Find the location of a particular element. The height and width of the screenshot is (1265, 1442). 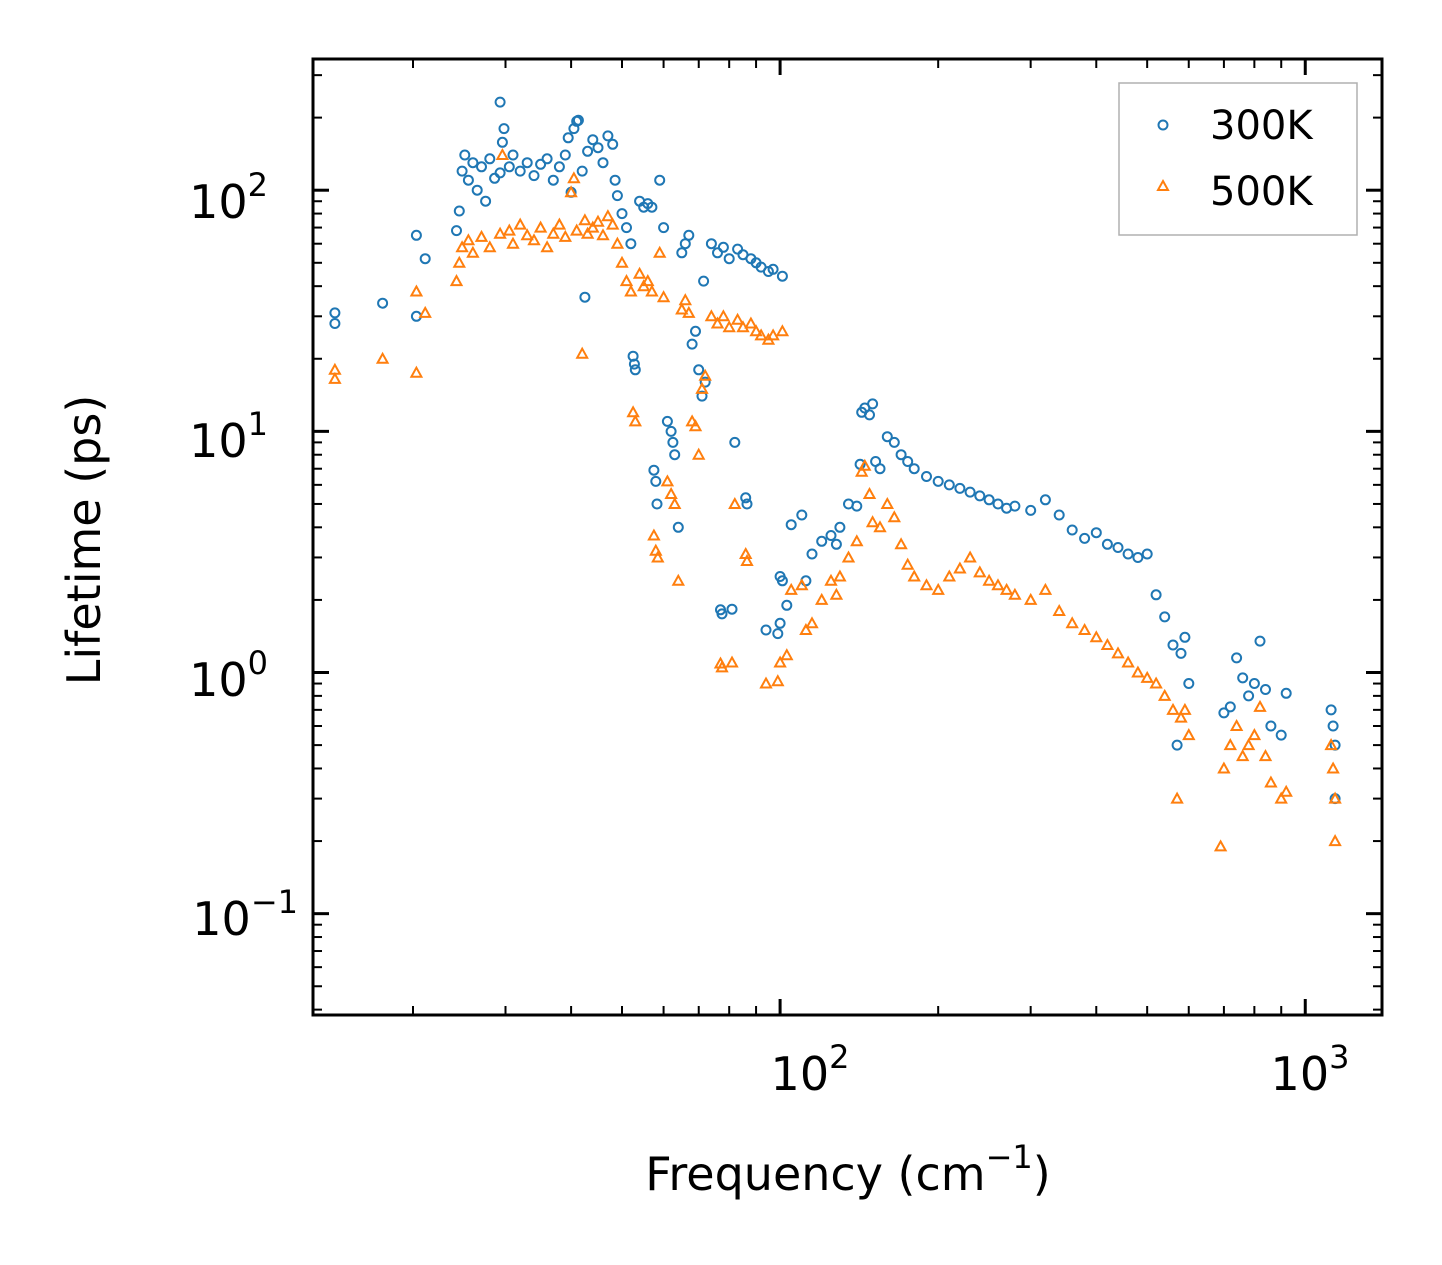

legend: 300K 500K is located at coordinates (1238, 159).